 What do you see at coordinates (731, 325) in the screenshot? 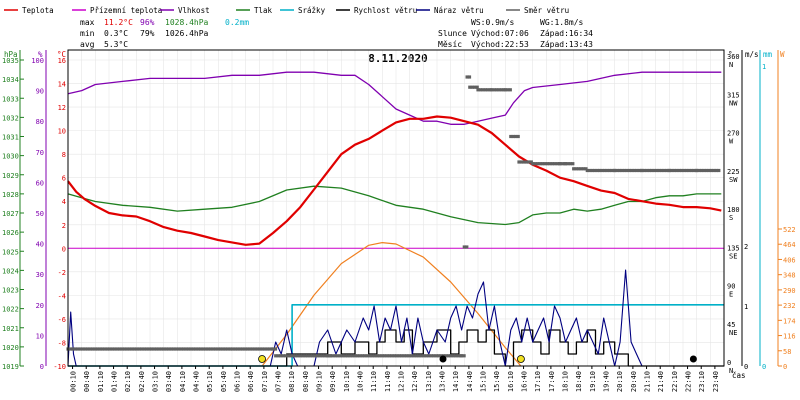
I see `direction-tick-label: 45` at bounding box center [731, 325].